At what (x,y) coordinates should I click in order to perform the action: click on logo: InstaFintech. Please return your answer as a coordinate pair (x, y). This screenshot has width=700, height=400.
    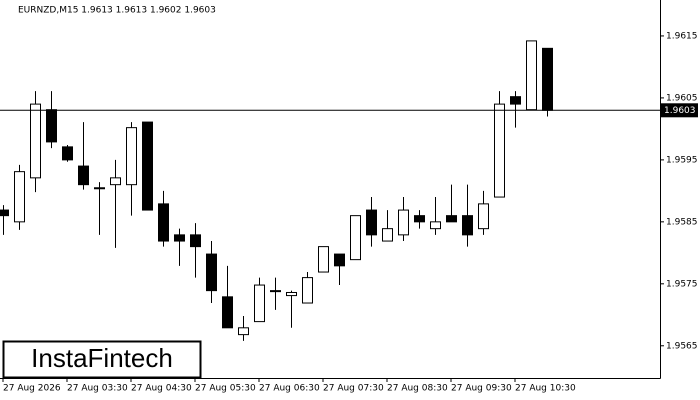
    Looking at the image, I should click on (102, 358).